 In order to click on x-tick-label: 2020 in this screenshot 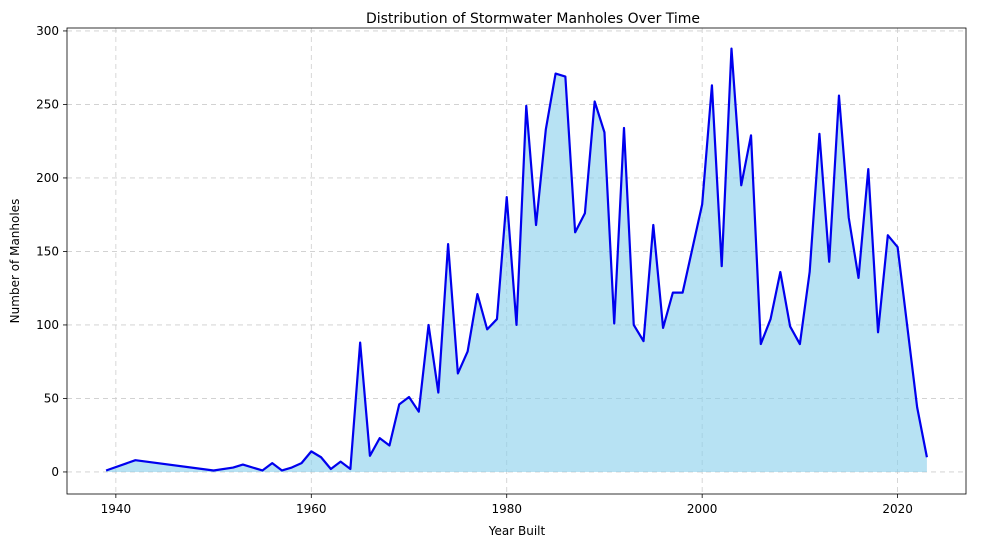, I will do `click(897, 509)`.